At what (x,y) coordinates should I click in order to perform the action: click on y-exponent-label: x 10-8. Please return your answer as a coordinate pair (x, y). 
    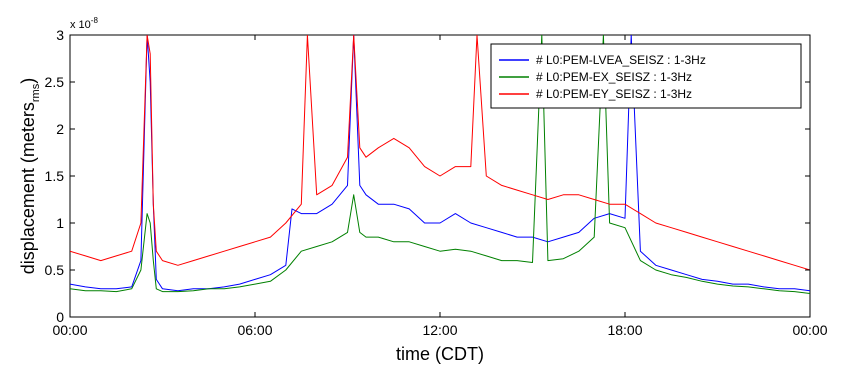
    Looking at the image, I should click on (84, 23).